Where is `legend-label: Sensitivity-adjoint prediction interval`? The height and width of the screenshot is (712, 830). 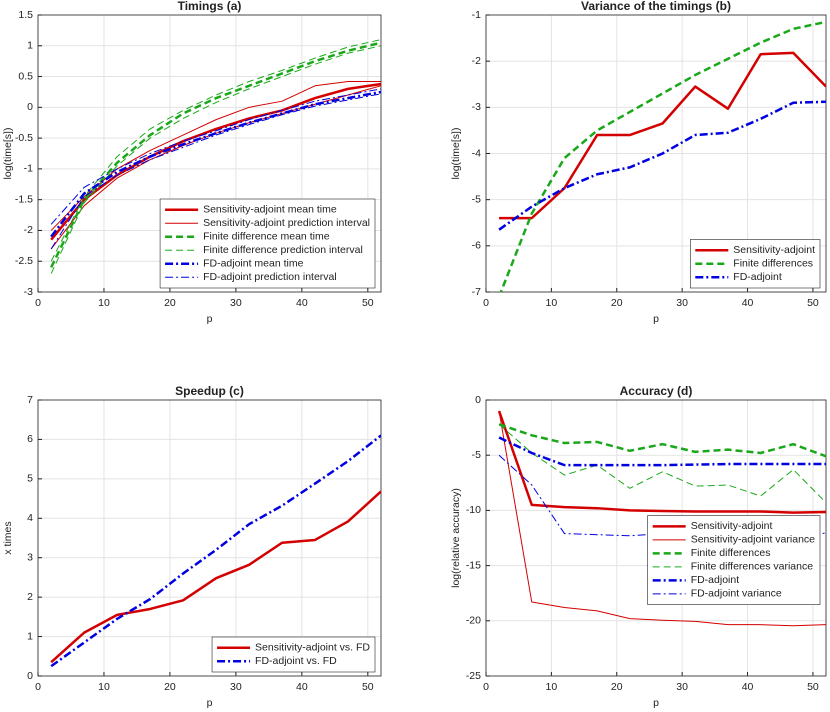
legend-label: Sensitivity-adjoint prediction interval is located at coordinates (286, 223).